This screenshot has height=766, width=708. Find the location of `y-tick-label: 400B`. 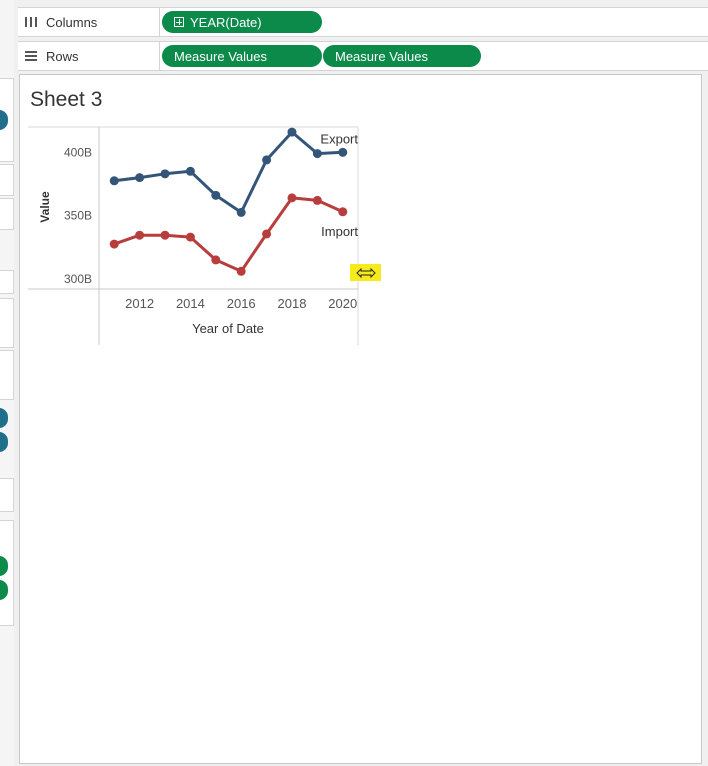

y-tick-label: 400B is located at coordinates (78, 152).